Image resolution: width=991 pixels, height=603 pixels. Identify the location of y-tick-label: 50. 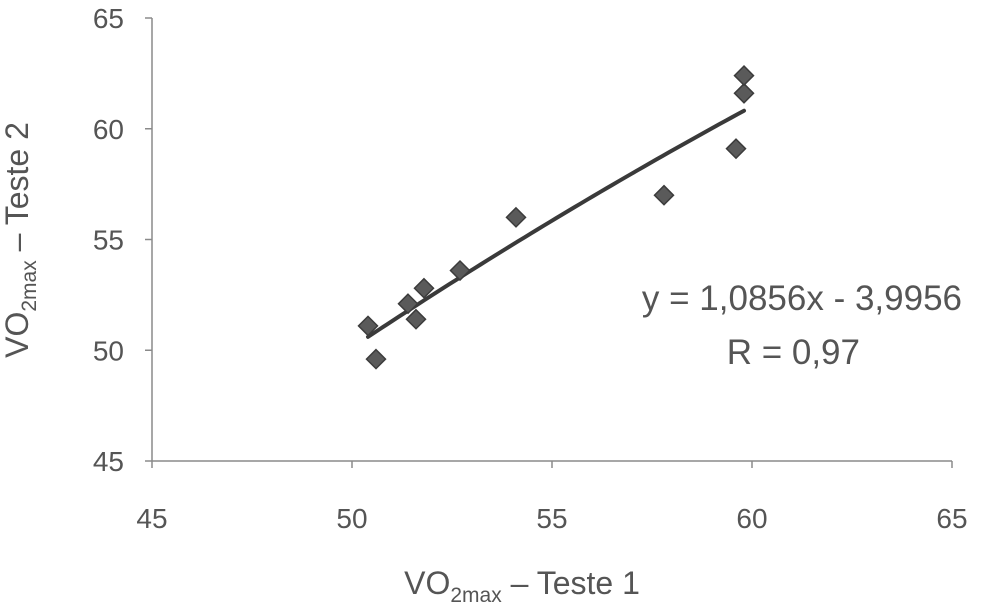
(108, 350).